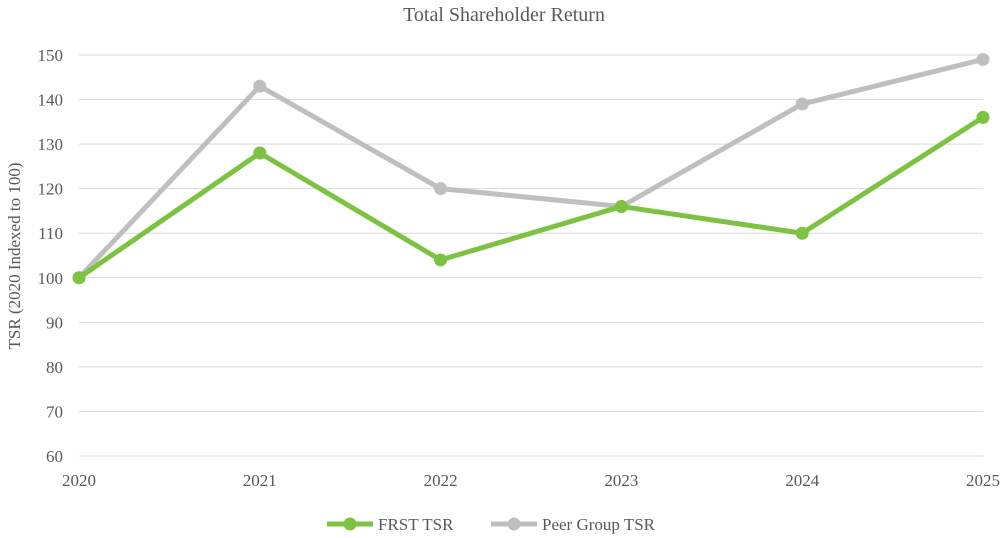 The width and height of the screenshot is (1008, 538). I want to click on x-tick-labels: 2020 2021 2022 2023 2024 2025, so click(531, 480).